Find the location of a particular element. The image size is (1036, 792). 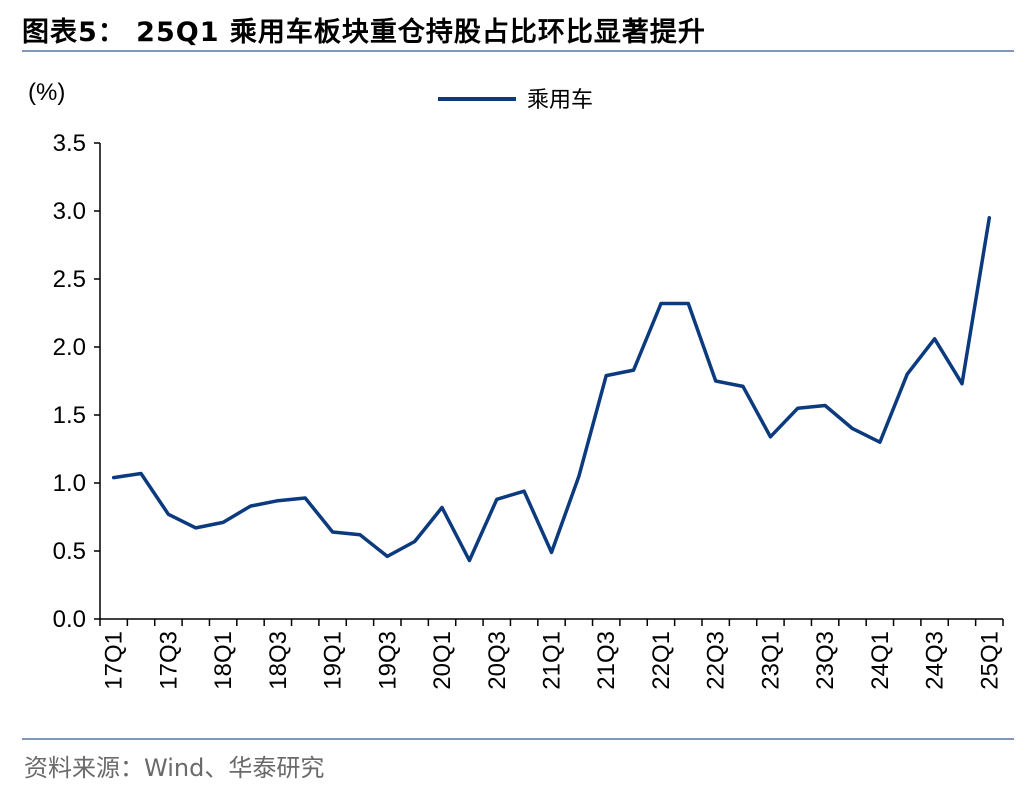

x-tick-label: 19Q3 is located at coordinates (387, 660).